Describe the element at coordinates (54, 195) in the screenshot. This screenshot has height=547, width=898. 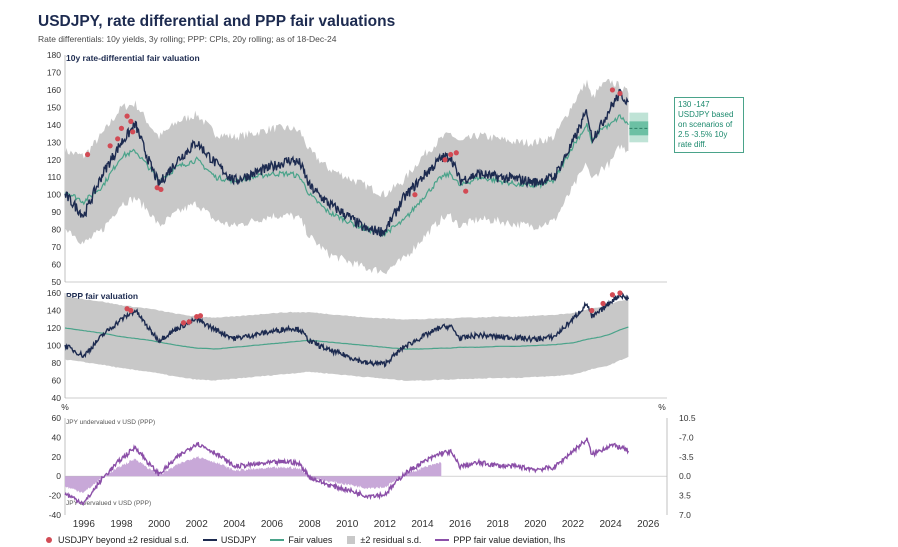
I see `panel1-y-tick-label: 100` at that location.